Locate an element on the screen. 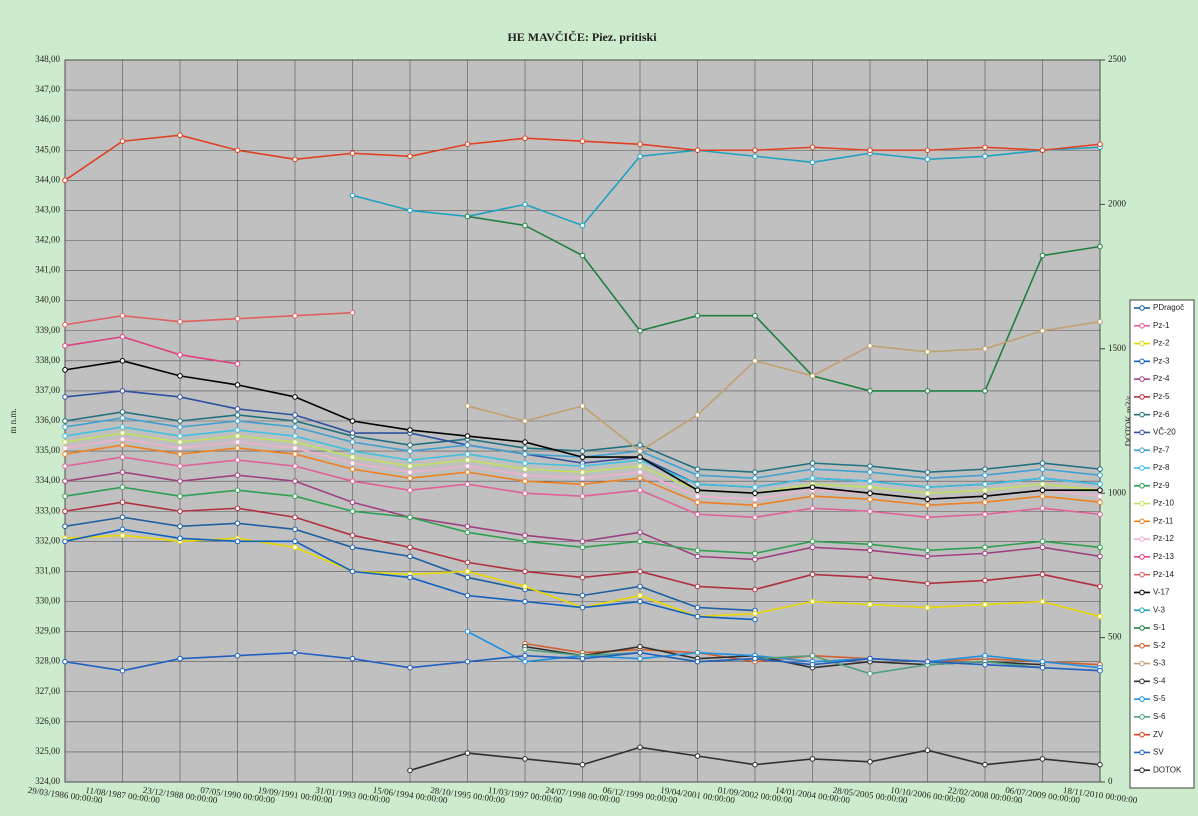  y2-tick-label: 2500 is located at coordinates (1117, 59).